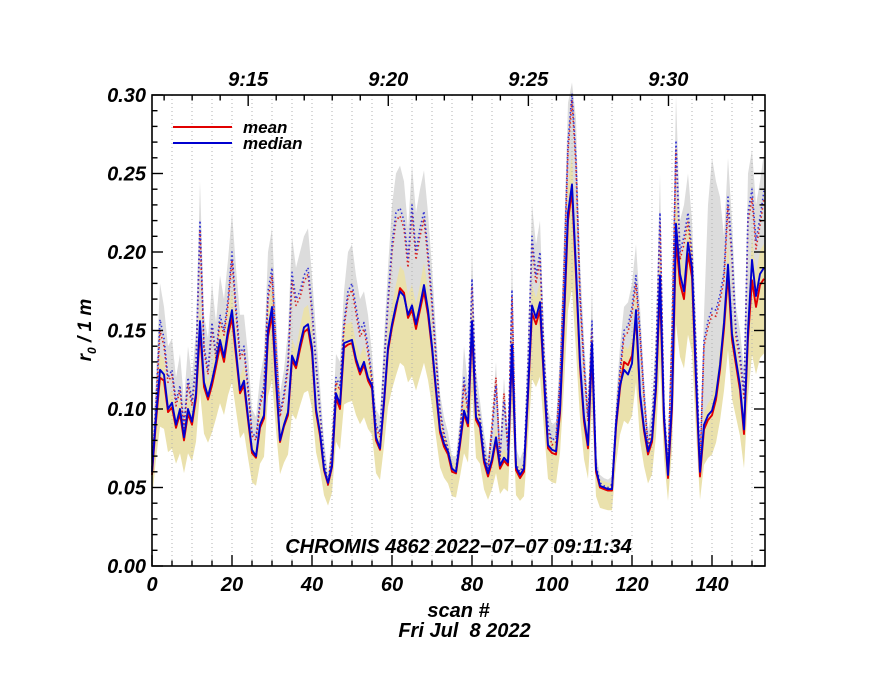  I want to click on y-axis-label: r0 / 1 m, so click(87, 330).